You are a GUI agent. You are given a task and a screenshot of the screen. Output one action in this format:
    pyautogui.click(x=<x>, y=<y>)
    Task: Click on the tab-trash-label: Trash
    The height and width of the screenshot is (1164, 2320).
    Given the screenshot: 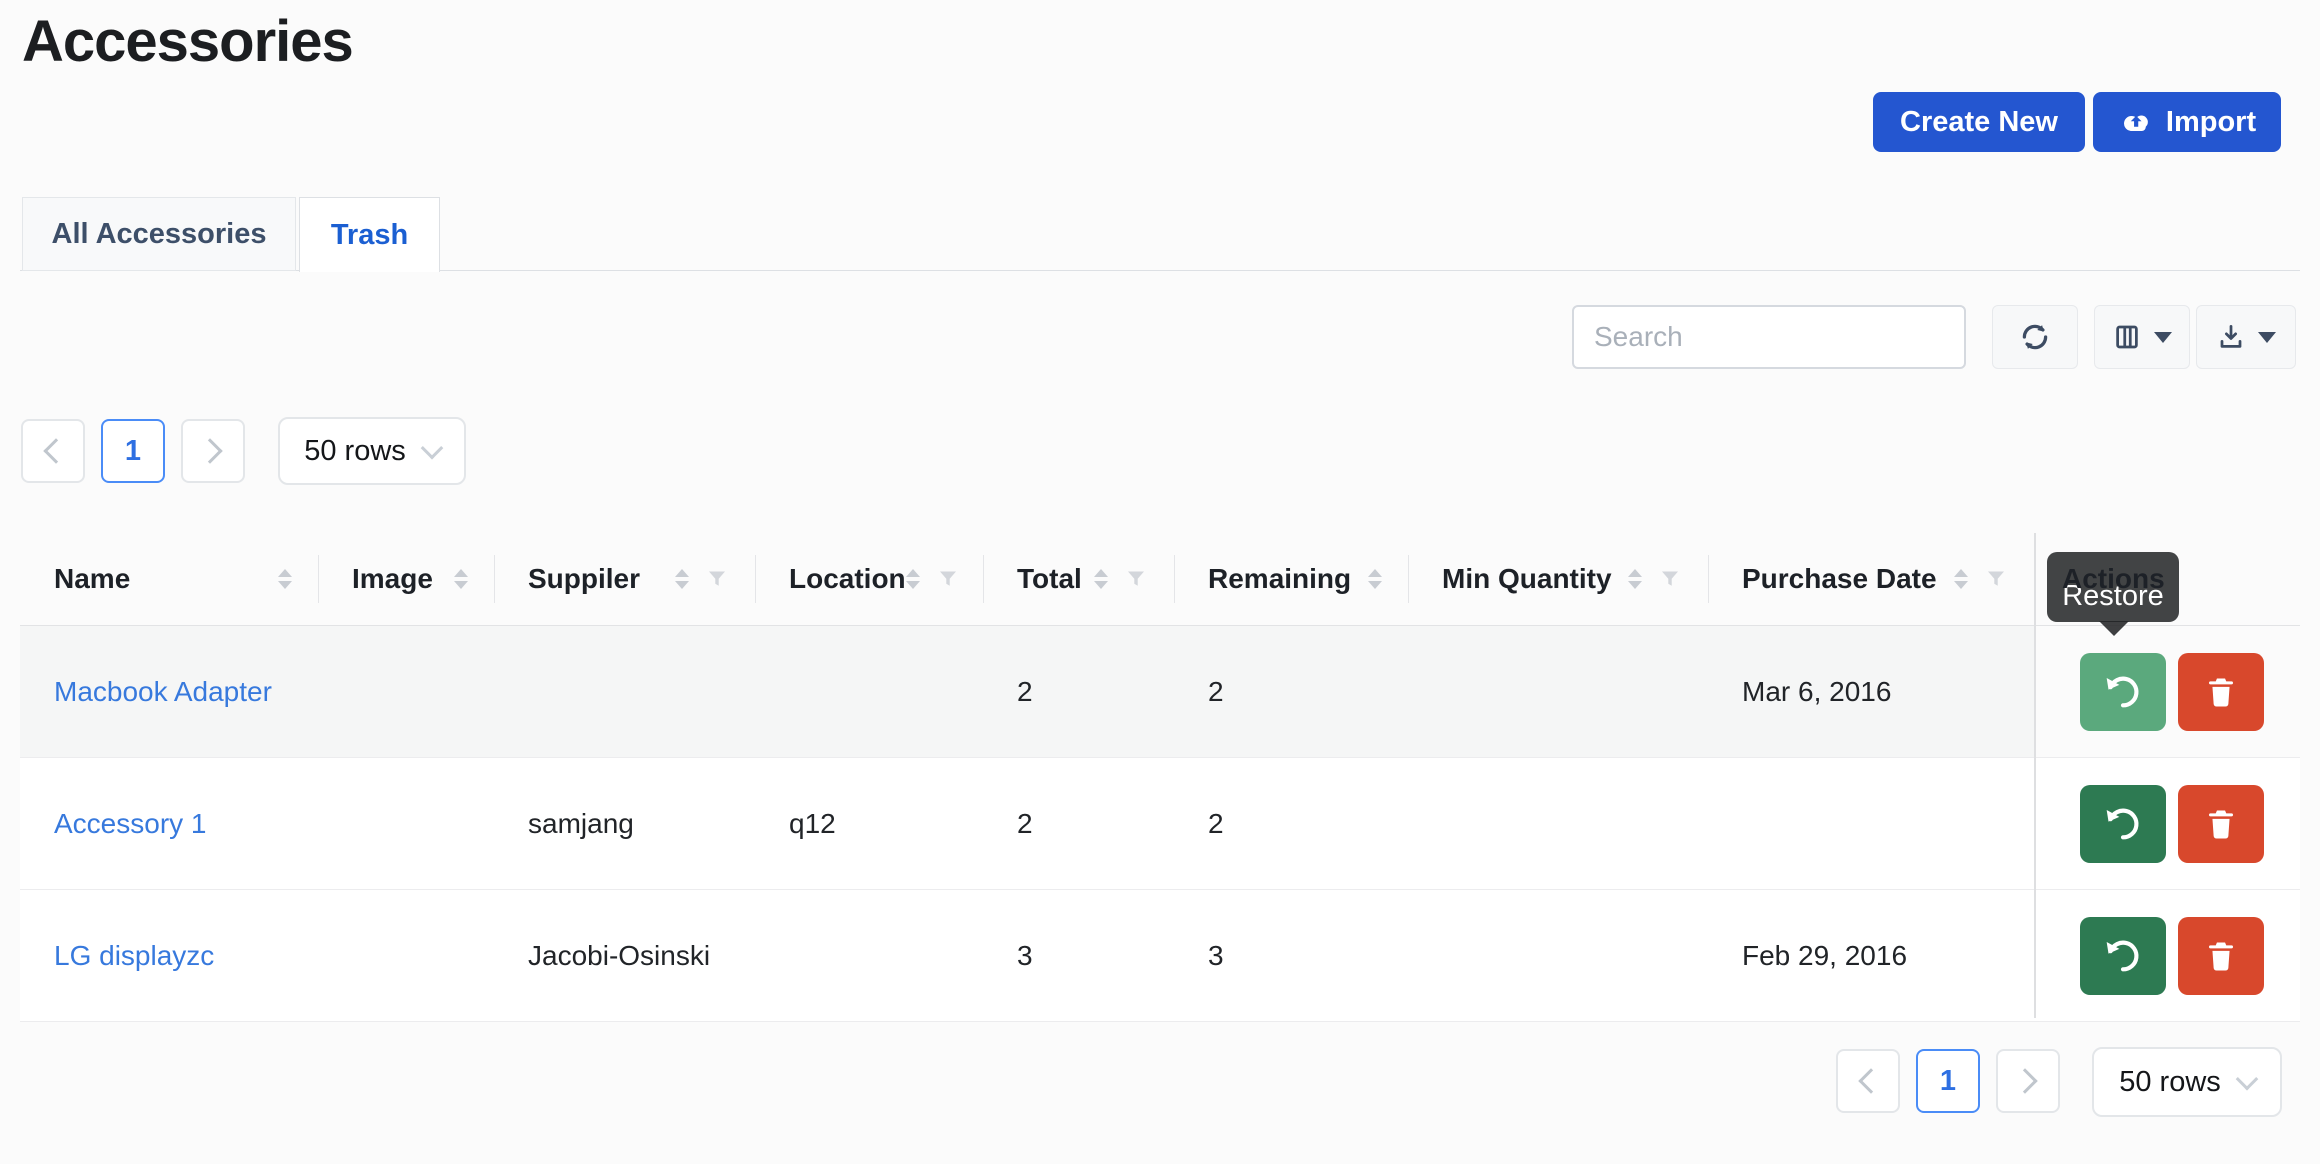 What is the action you would take?
    pyautogui.click(x=369, y=234)
    